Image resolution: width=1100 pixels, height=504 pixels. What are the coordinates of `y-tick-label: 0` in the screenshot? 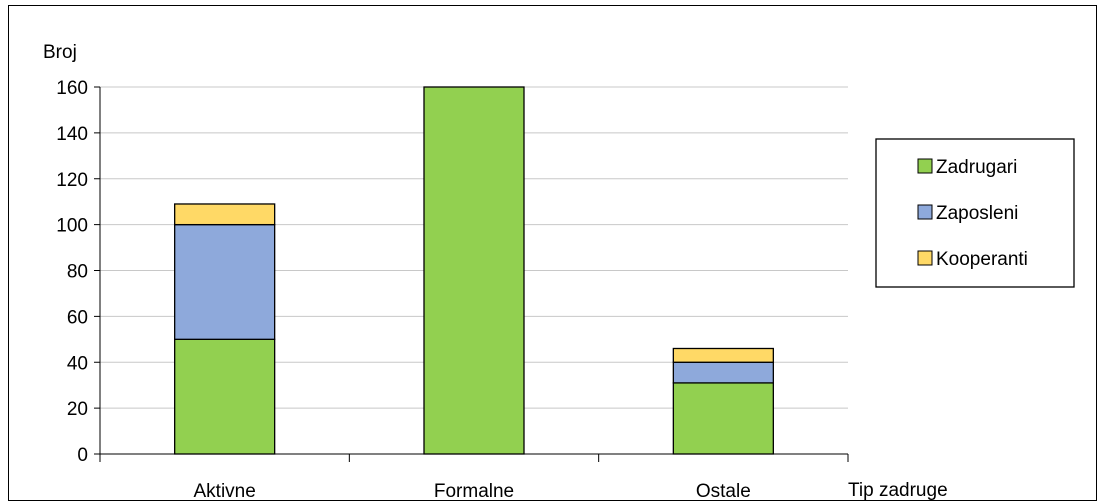 It's located at (82, 455).